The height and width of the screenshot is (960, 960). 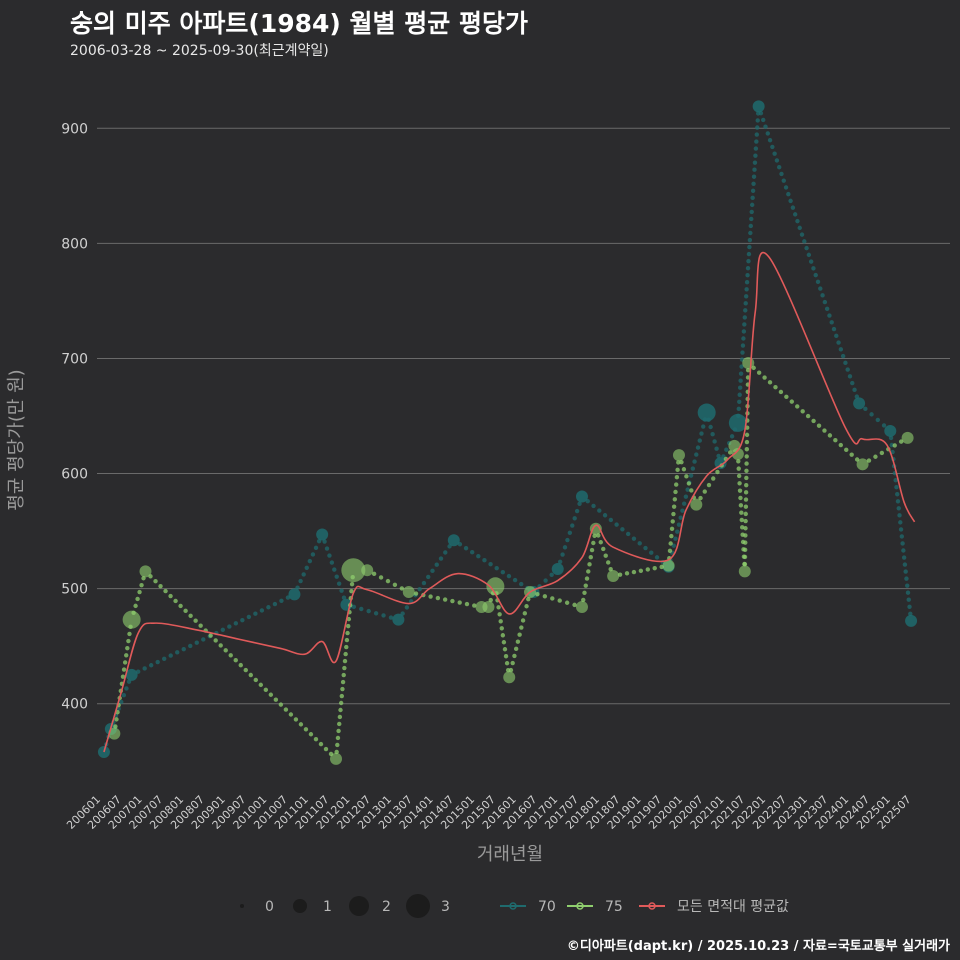 I want to click on y-tick-label: 900, so click(x=74, y=129).